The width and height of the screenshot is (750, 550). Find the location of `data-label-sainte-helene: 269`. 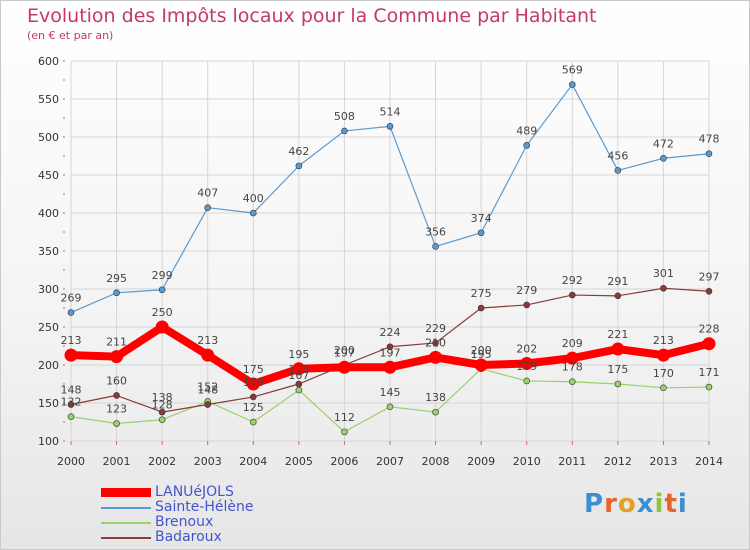

data-label-sainte-helene: 269 is located at coordinates (71, 298).